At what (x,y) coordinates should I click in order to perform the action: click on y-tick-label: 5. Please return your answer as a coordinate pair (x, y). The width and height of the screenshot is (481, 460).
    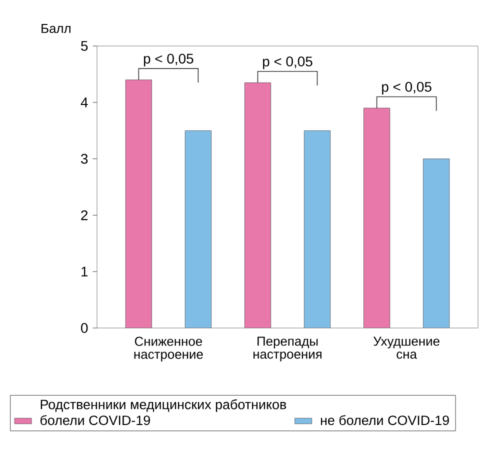
    Looking at the image, I should click on (84, 46).